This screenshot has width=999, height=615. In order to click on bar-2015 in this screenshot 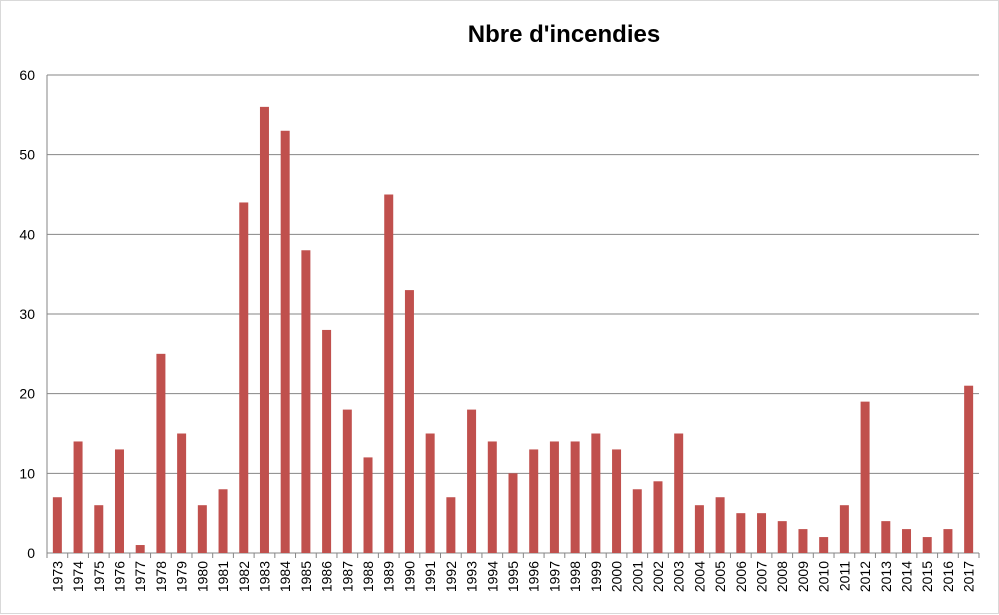, I will do `click(927, 545)`.